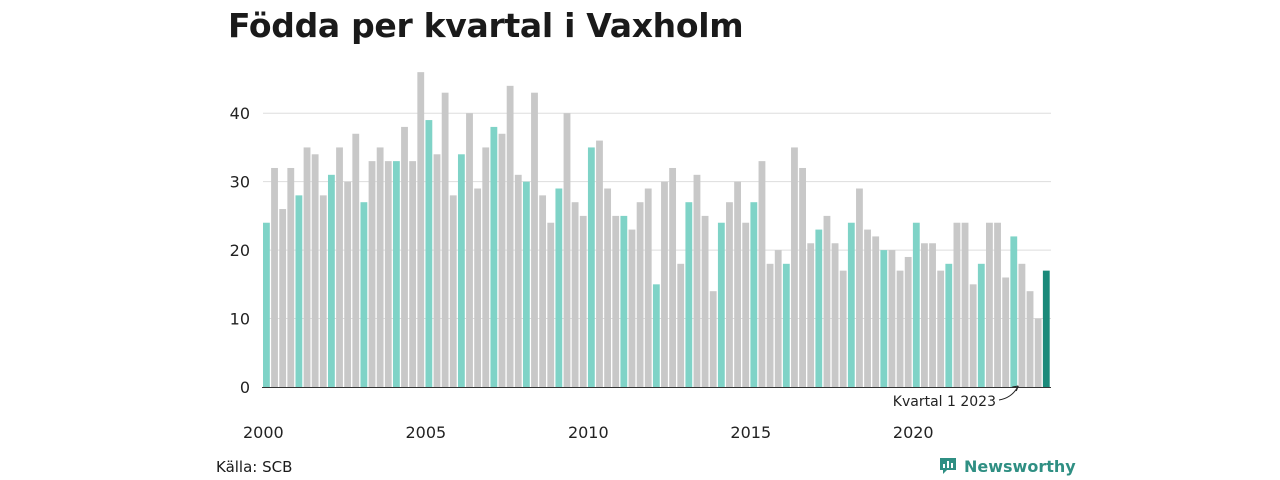  I want to click on annotation-arrow, so click(1008, 393).